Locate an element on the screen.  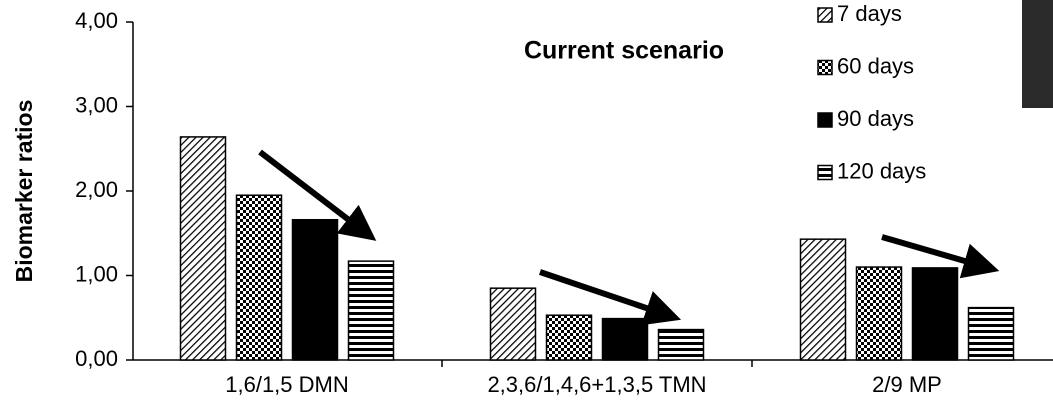
legend-label: 7 days is located at coordinates (869, 13).